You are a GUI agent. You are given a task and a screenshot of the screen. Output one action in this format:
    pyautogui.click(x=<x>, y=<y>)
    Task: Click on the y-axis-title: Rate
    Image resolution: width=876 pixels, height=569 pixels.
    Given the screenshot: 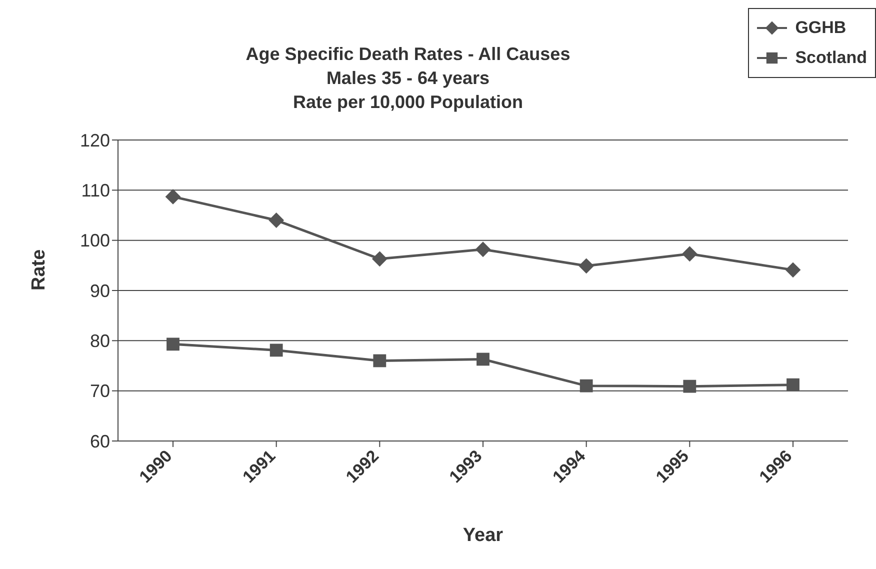 What is the action you would take?
    pyautogui.click(x=39, y=269)
    